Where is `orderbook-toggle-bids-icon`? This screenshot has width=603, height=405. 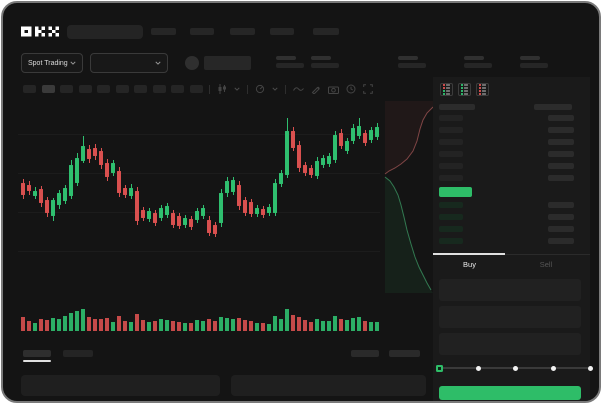
orderbook-toggle-bids-icon is located at coordinates (464, 89).